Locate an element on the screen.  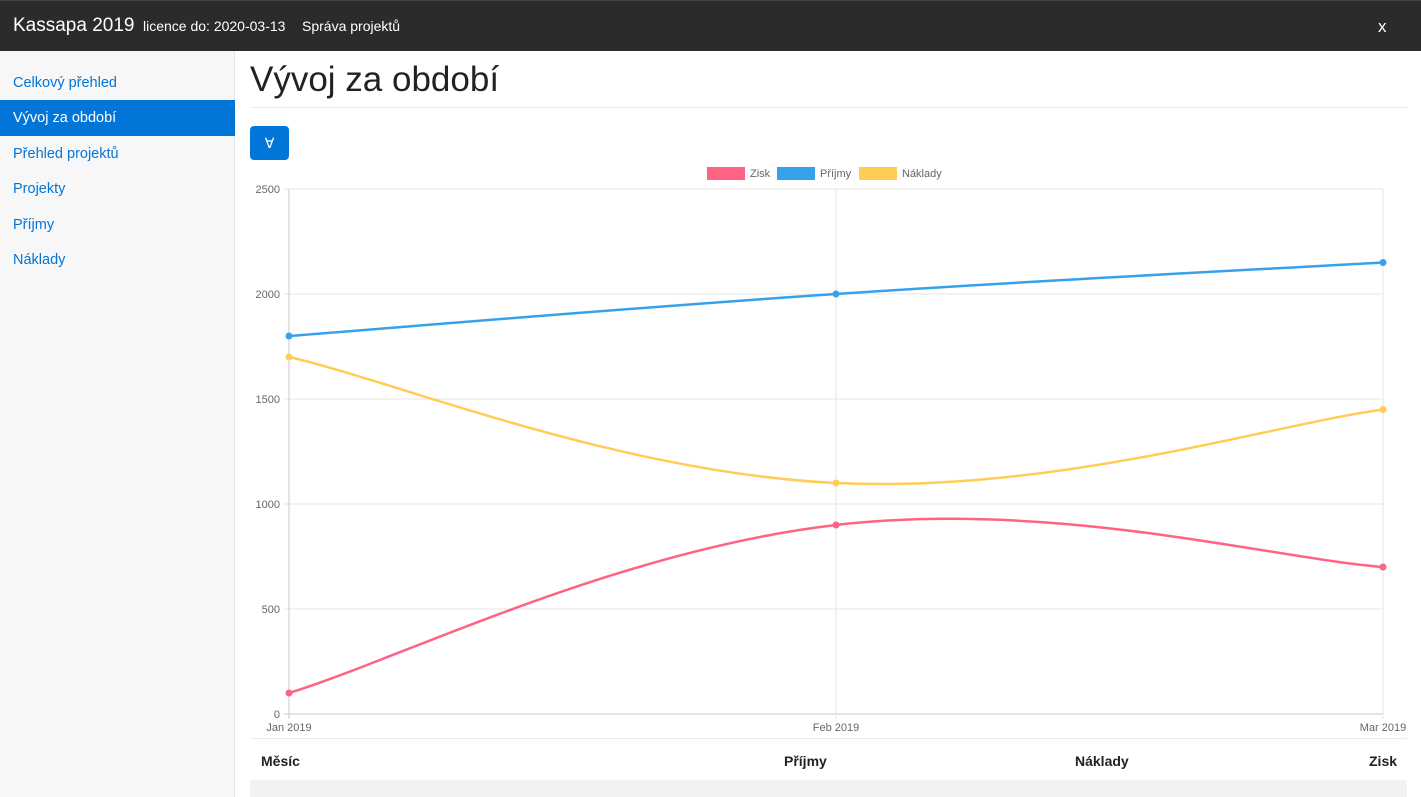
title-divider is located at coordinates (828, 107).